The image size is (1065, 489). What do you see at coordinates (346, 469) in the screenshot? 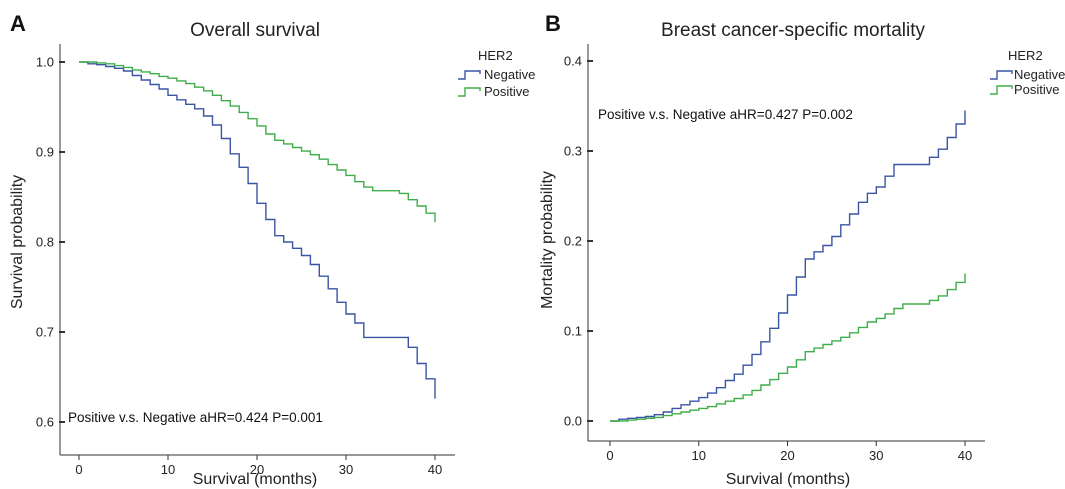
I see `panel-a-x-tick-label: 30` at bounding box center [346, 469].